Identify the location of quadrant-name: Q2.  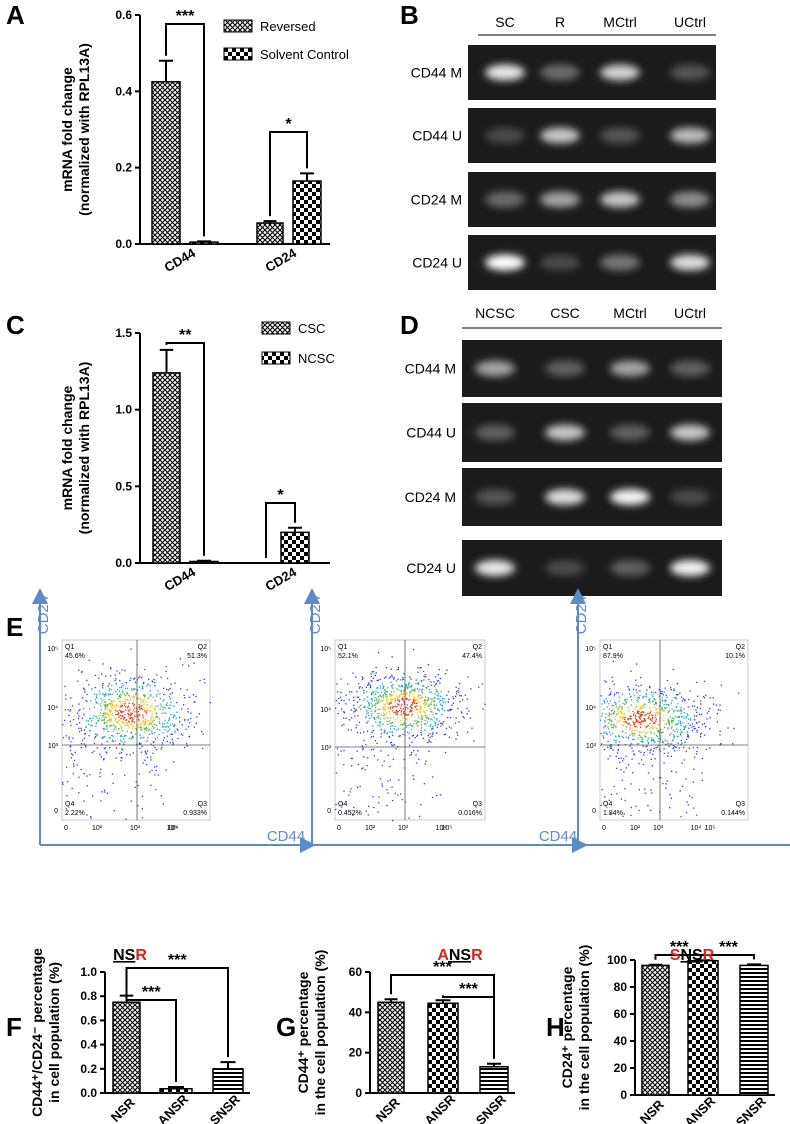
(740, 647).